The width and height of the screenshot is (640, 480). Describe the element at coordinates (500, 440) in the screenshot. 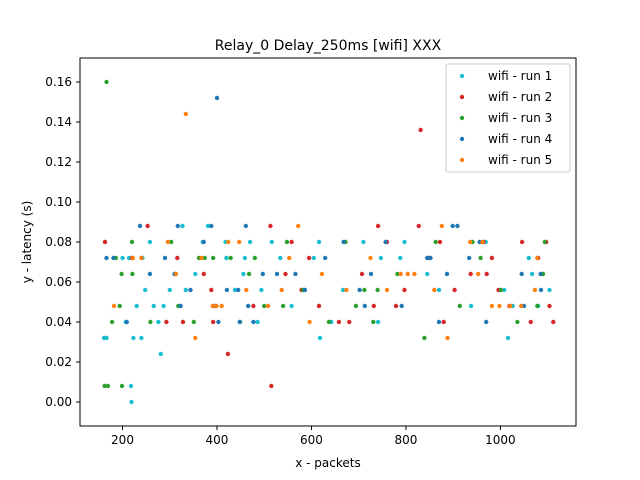

I see `x-tick-label: 1000` at that location.